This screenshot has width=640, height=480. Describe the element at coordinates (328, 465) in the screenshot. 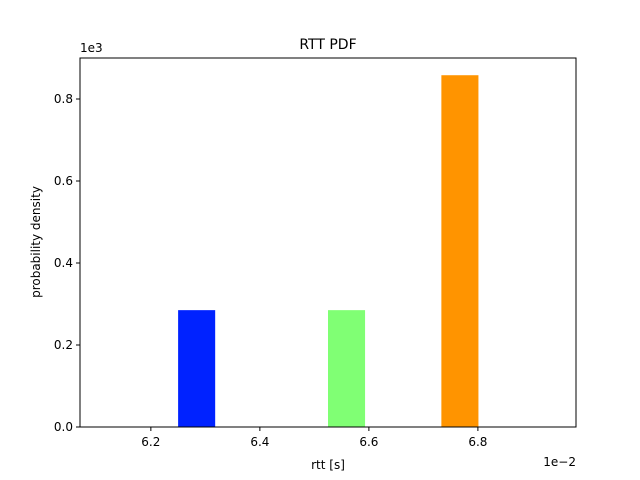

I see `x-axis-label: rtt [s]` at that location.